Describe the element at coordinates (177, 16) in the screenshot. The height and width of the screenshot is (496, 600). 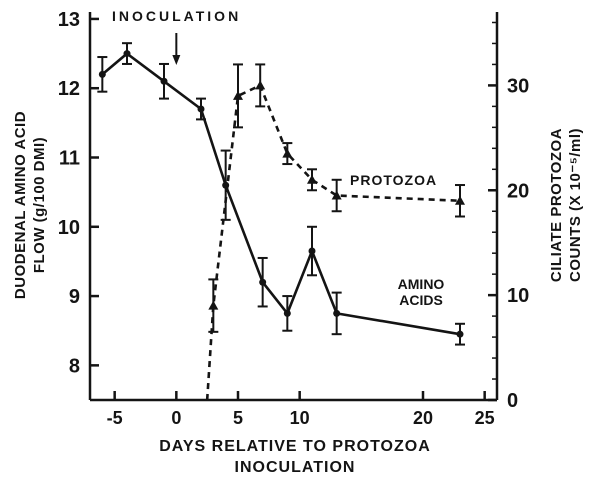
I see `inoculation-annotation: INOCULATION` at that location.